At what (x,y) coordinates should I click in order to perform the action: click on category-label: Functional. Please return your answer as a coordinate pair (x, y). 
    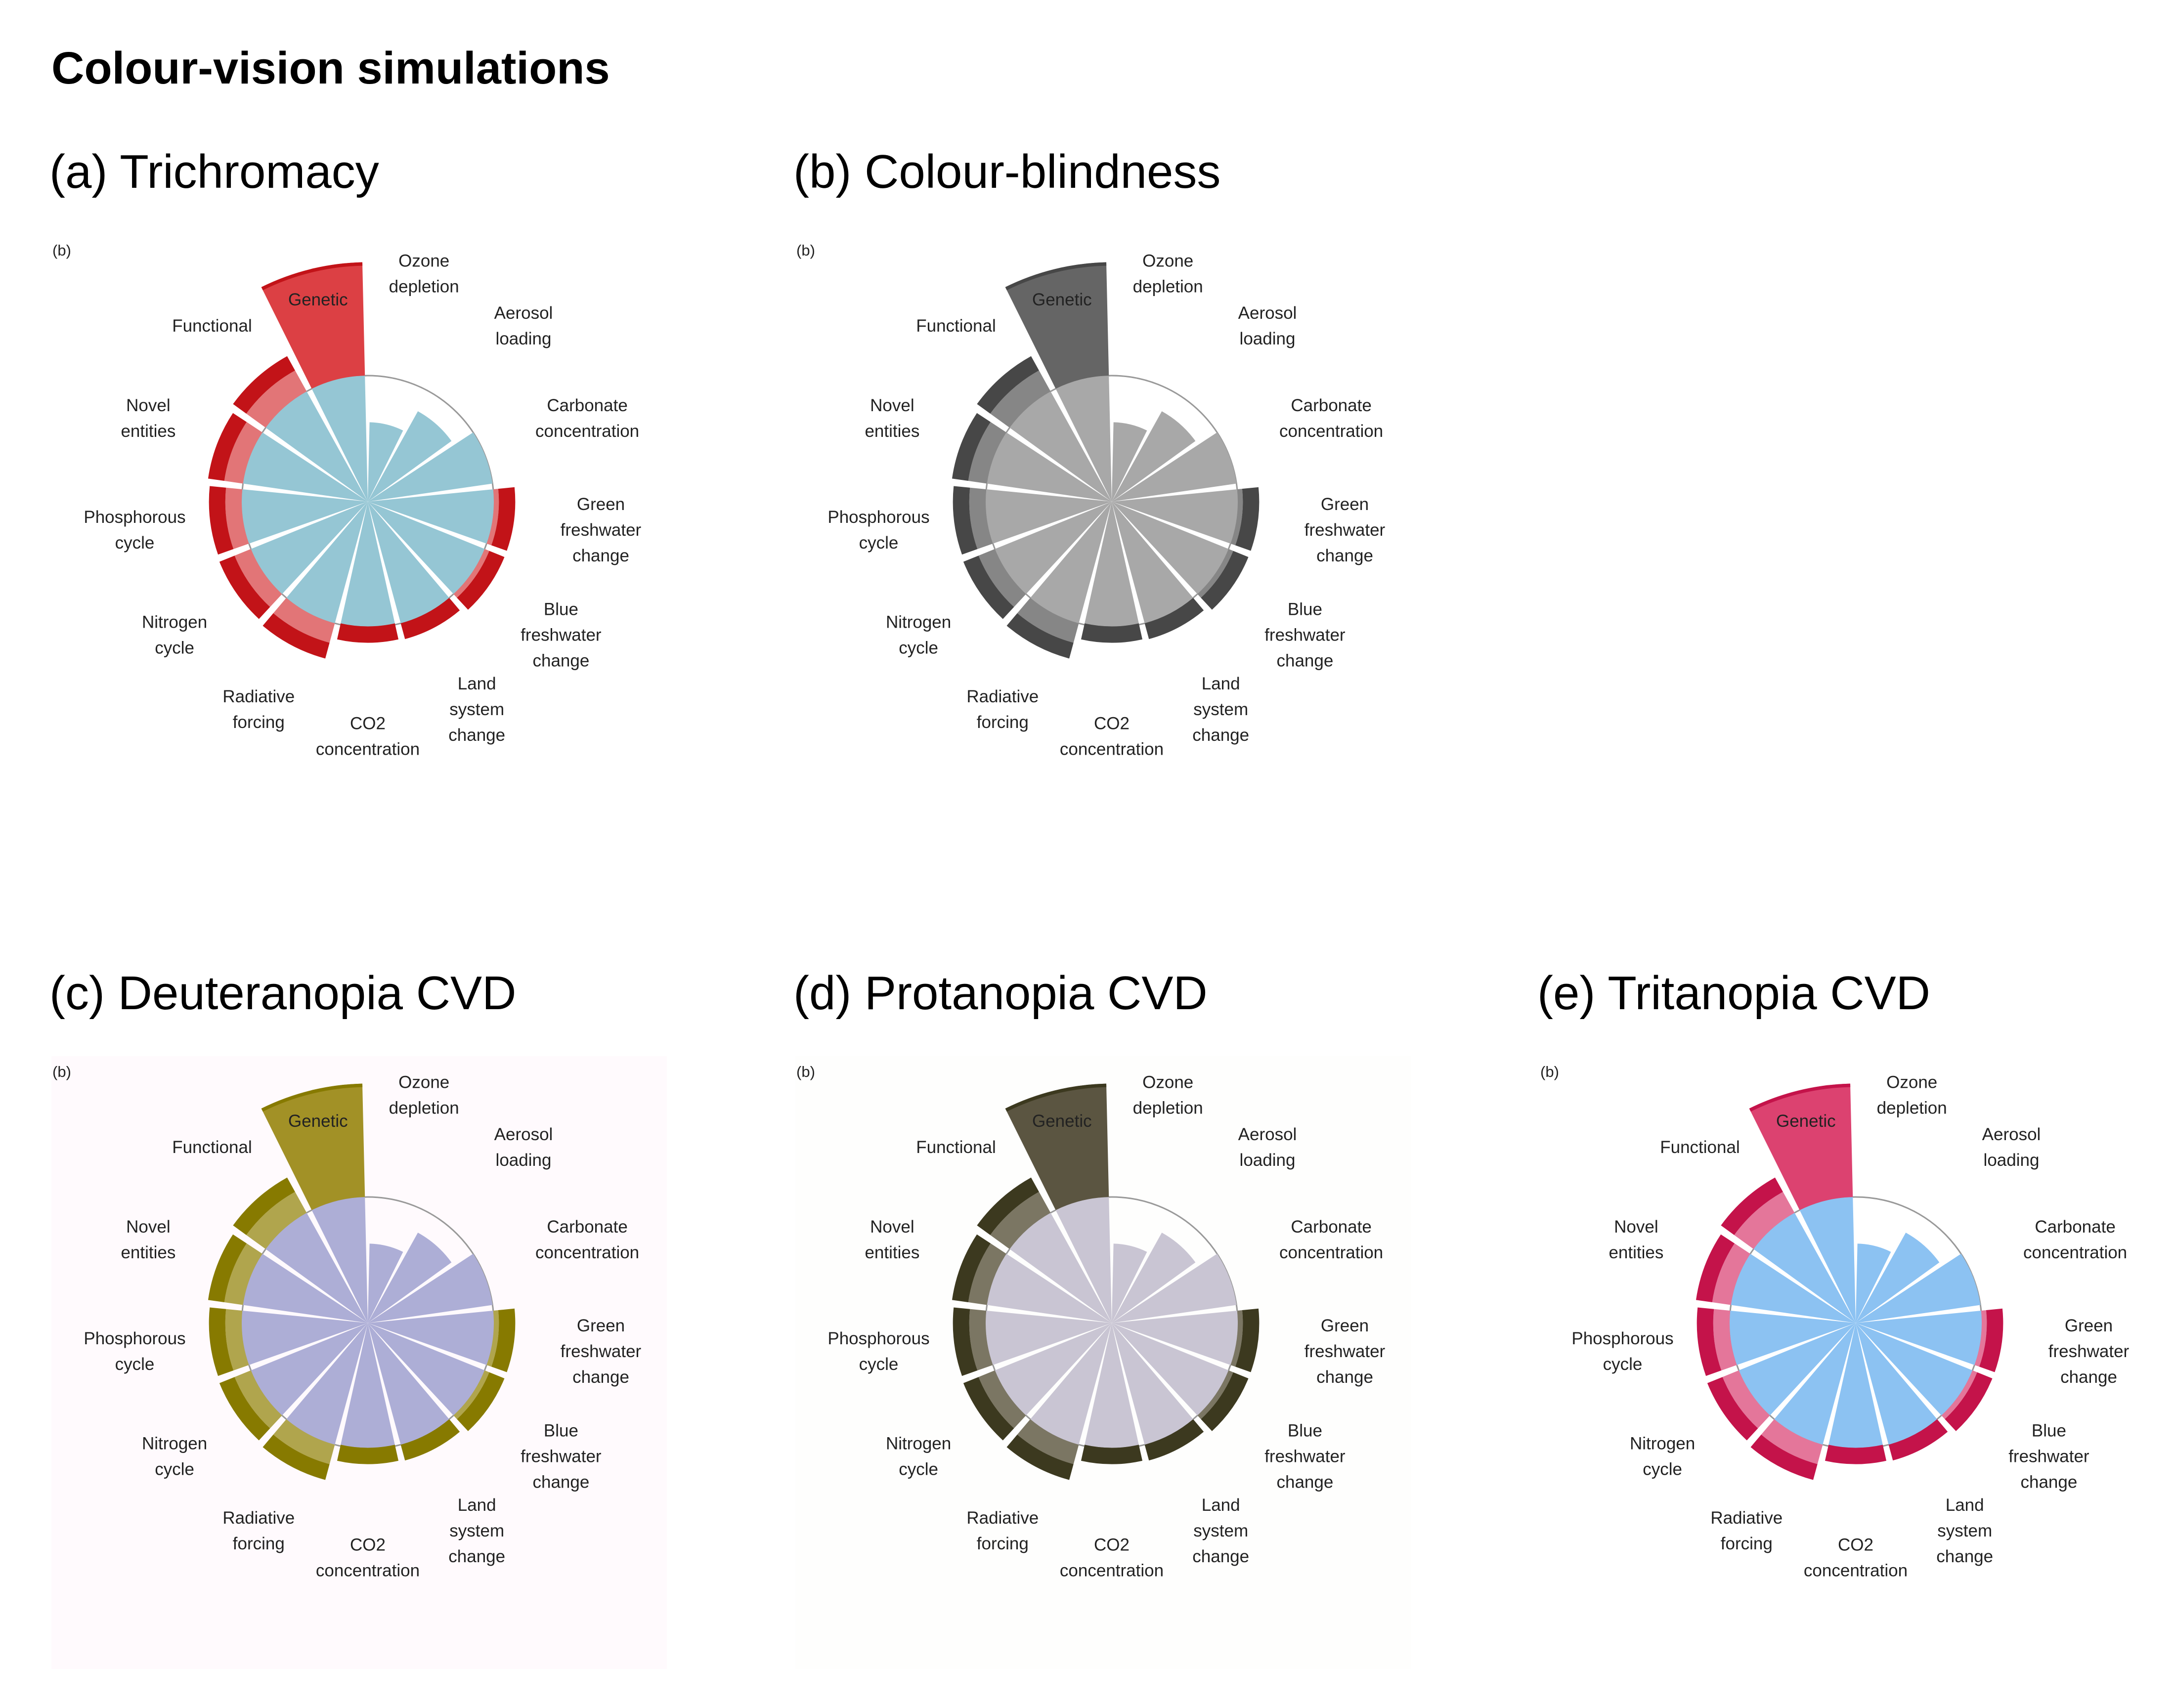
    Looking at the image, I should click on (212, 326).